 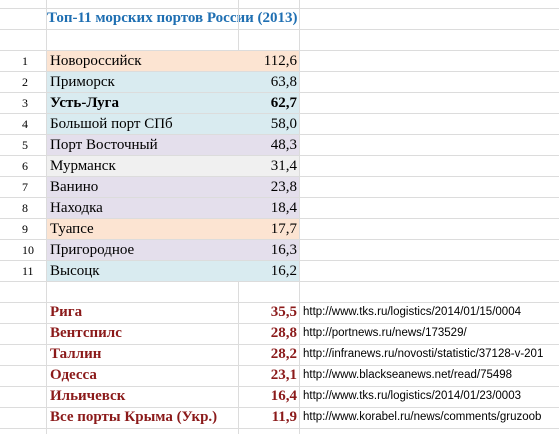 What do you see at coordinates (25, 82) in the screenshot?
I see `row-number: 2` at bounding box center [25, 82].